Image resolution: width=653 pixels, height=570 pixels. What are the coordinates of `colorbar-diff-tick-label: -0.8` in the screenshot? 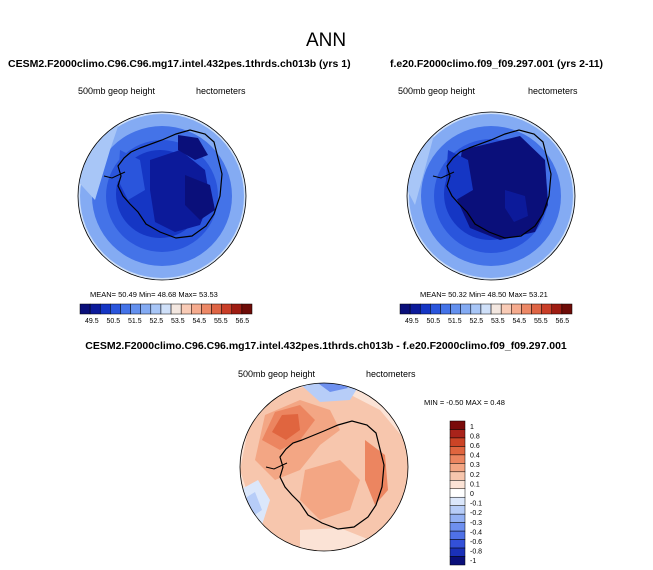 It's located at (476, 552).